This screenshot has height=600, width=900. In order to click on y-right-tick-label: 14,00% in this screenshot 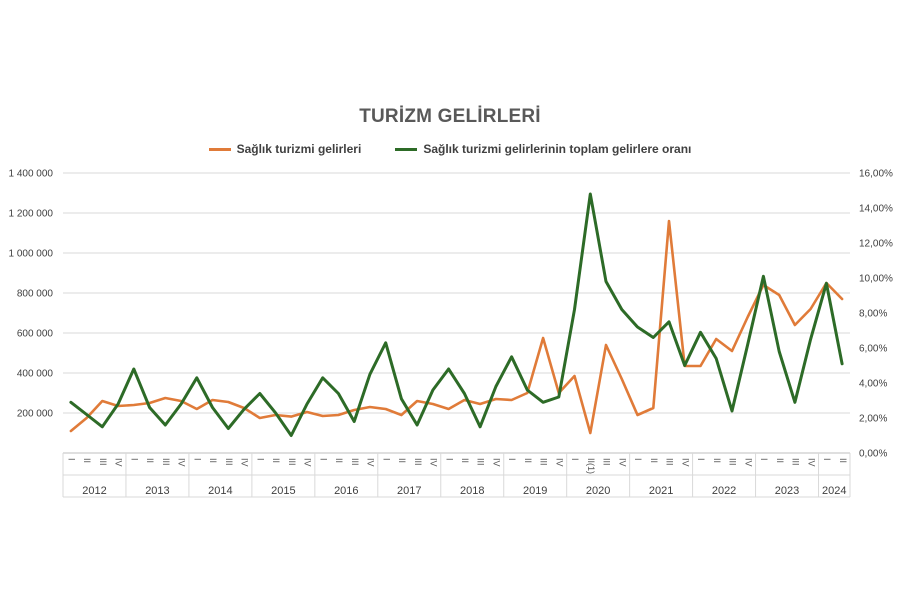, I will do `click(876, 209)`.